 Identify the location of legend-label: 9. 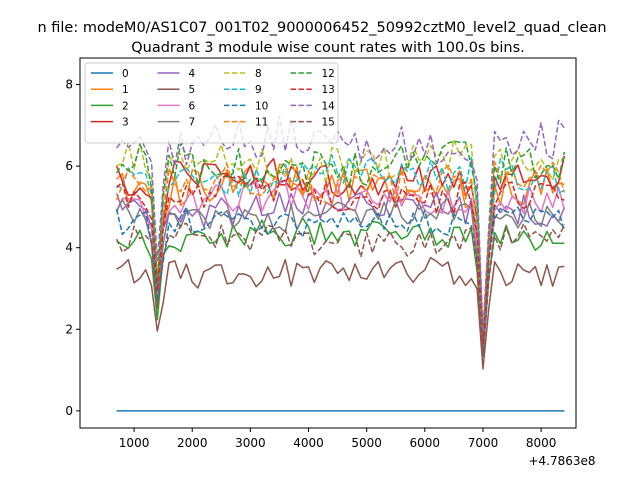
(258, 90).